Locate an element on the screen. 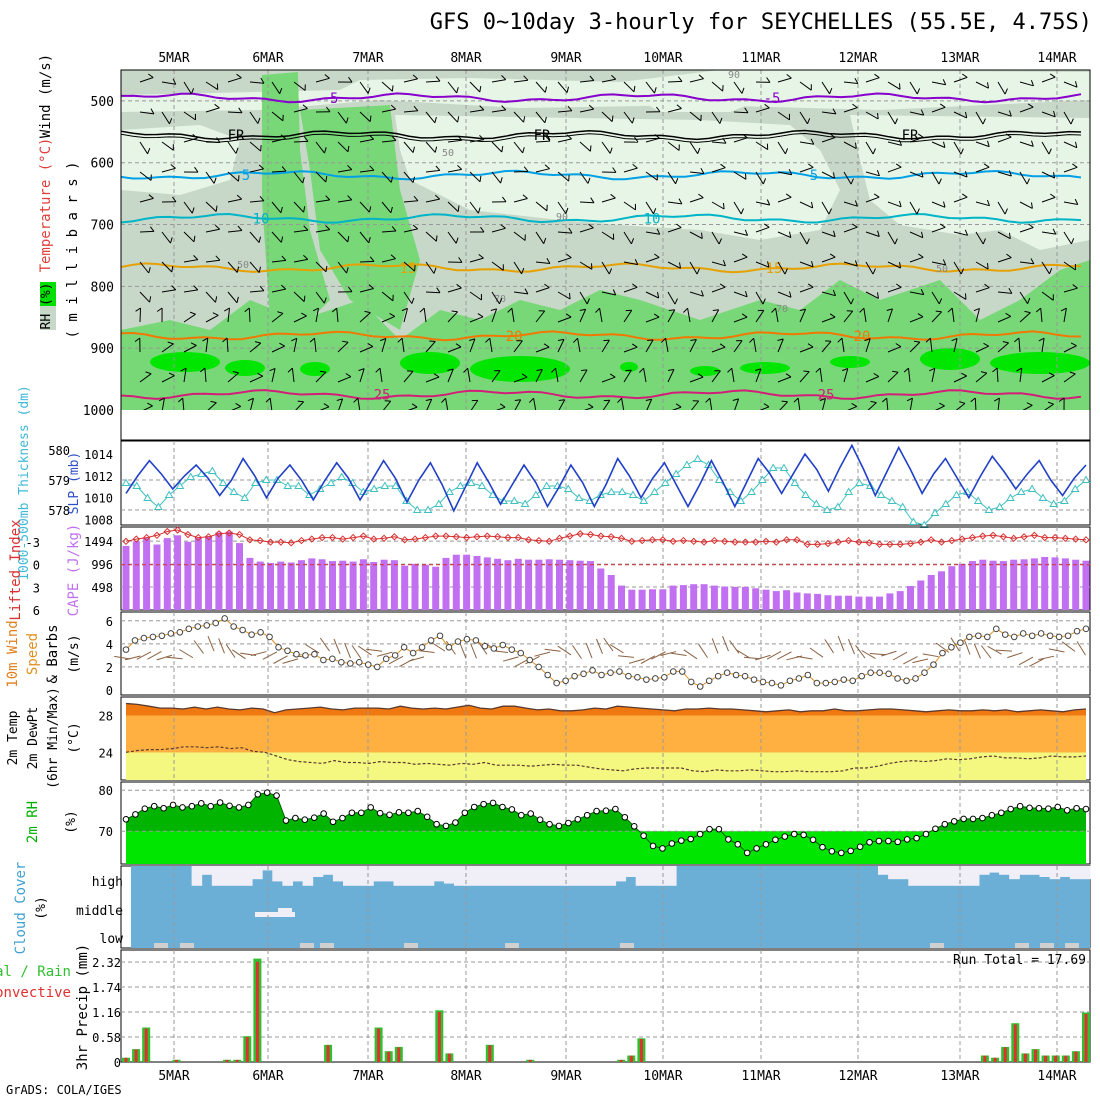  isotherm-line is located at coordinates (601, 175).